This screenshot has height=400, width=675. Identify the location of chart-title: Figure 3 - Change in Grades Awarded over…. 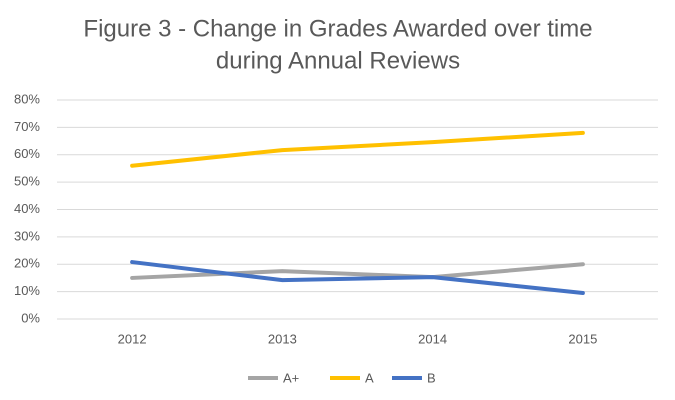
(337, 28).